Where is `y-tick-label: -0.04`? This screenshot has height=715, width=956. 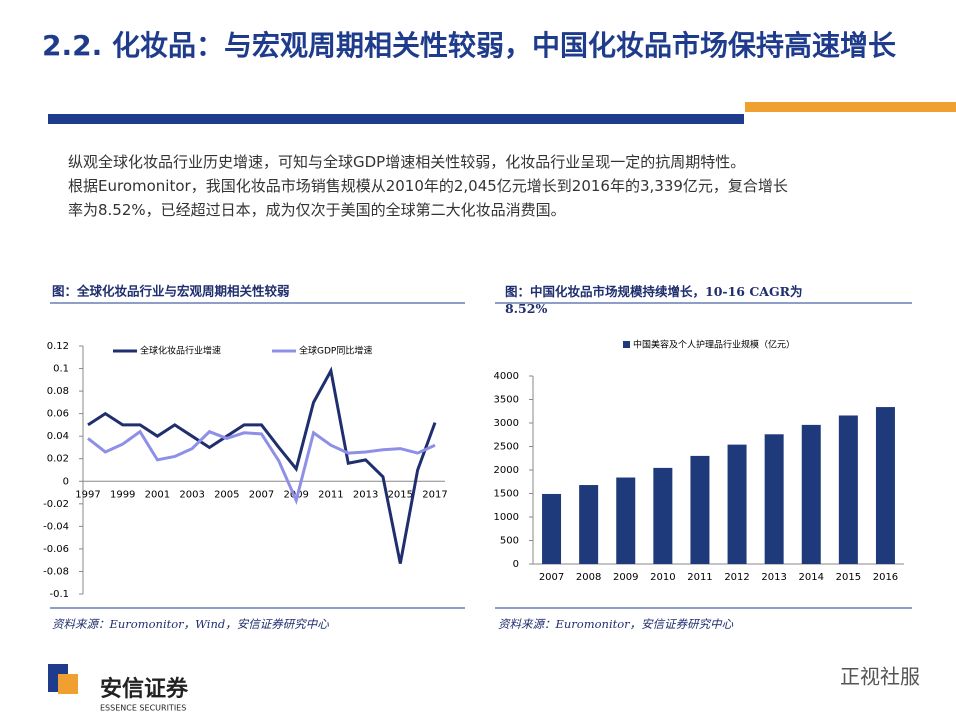 y-tick-label: -0.04 is located at coordinates (56, 526).